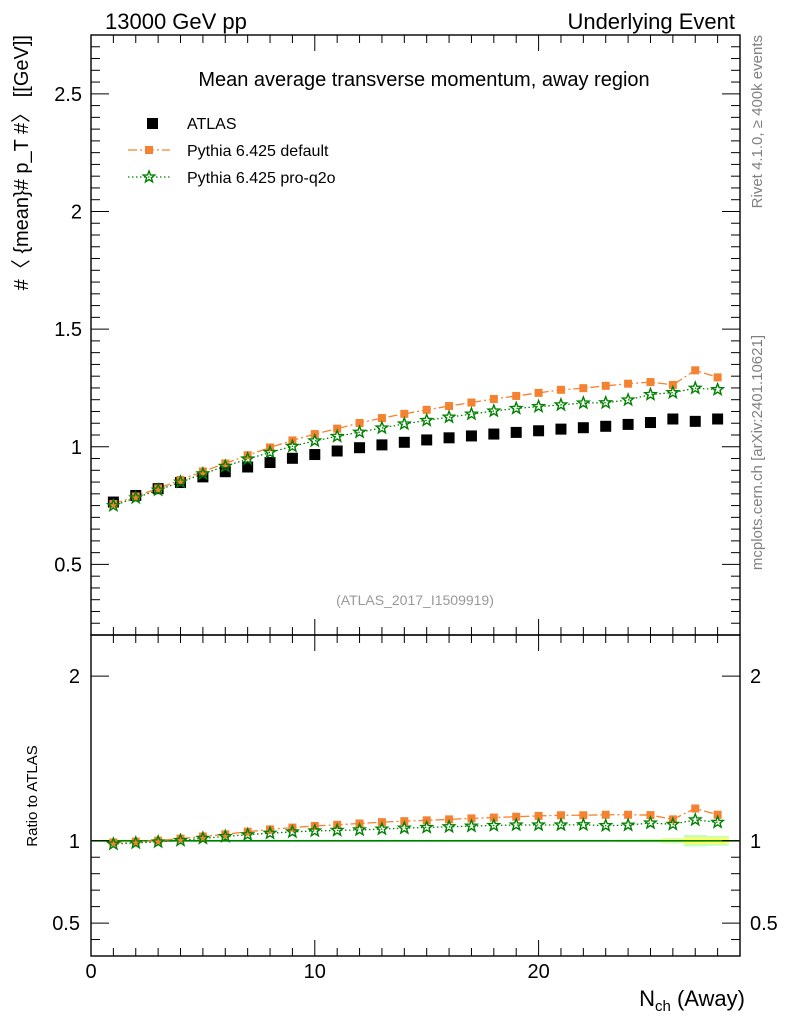 The image size is (786, 1024). What do you see at coordinates (68, 330) in the screenshot?
I see `main-y-tick-label: 1.5` at bounding box center [68, 330].